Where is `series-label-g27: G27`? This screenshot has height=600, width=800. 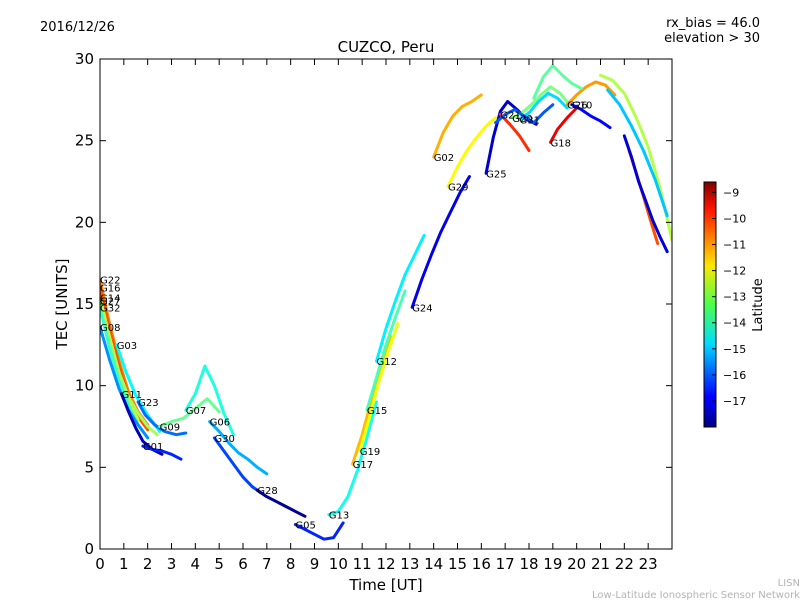
series-label-g27: G27 is located at coordinates (110, 302).